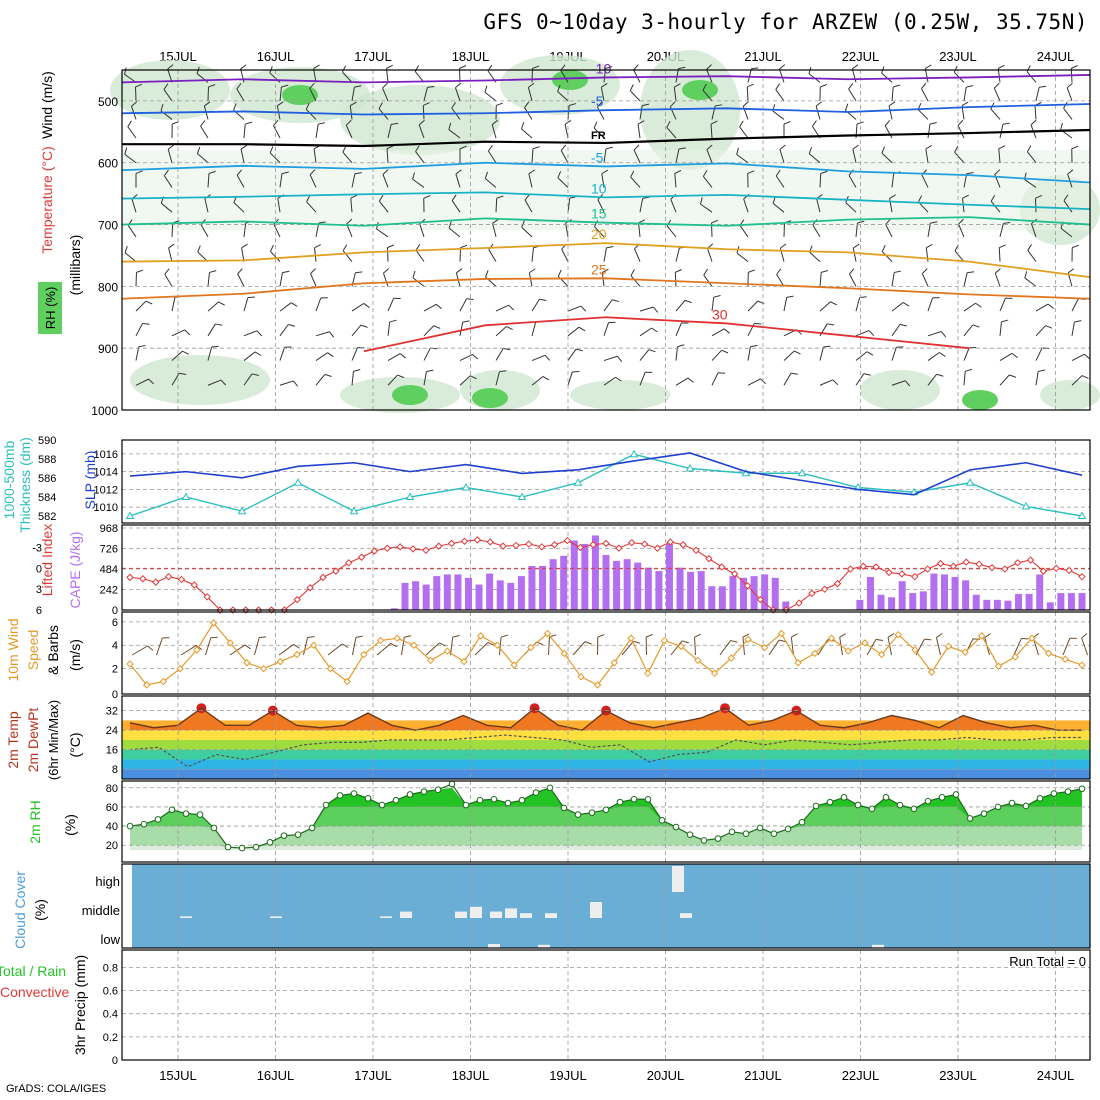  What do you see at coordinates (597, 101) in the screenshot?
I see `isotherm-label: -5` at bounding box center [597, 101].